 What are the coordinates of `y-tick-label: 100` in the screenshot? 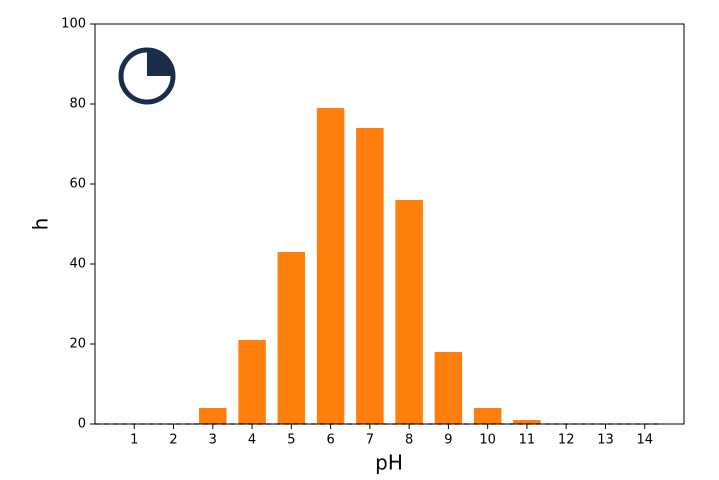 It's located at (73, 24).